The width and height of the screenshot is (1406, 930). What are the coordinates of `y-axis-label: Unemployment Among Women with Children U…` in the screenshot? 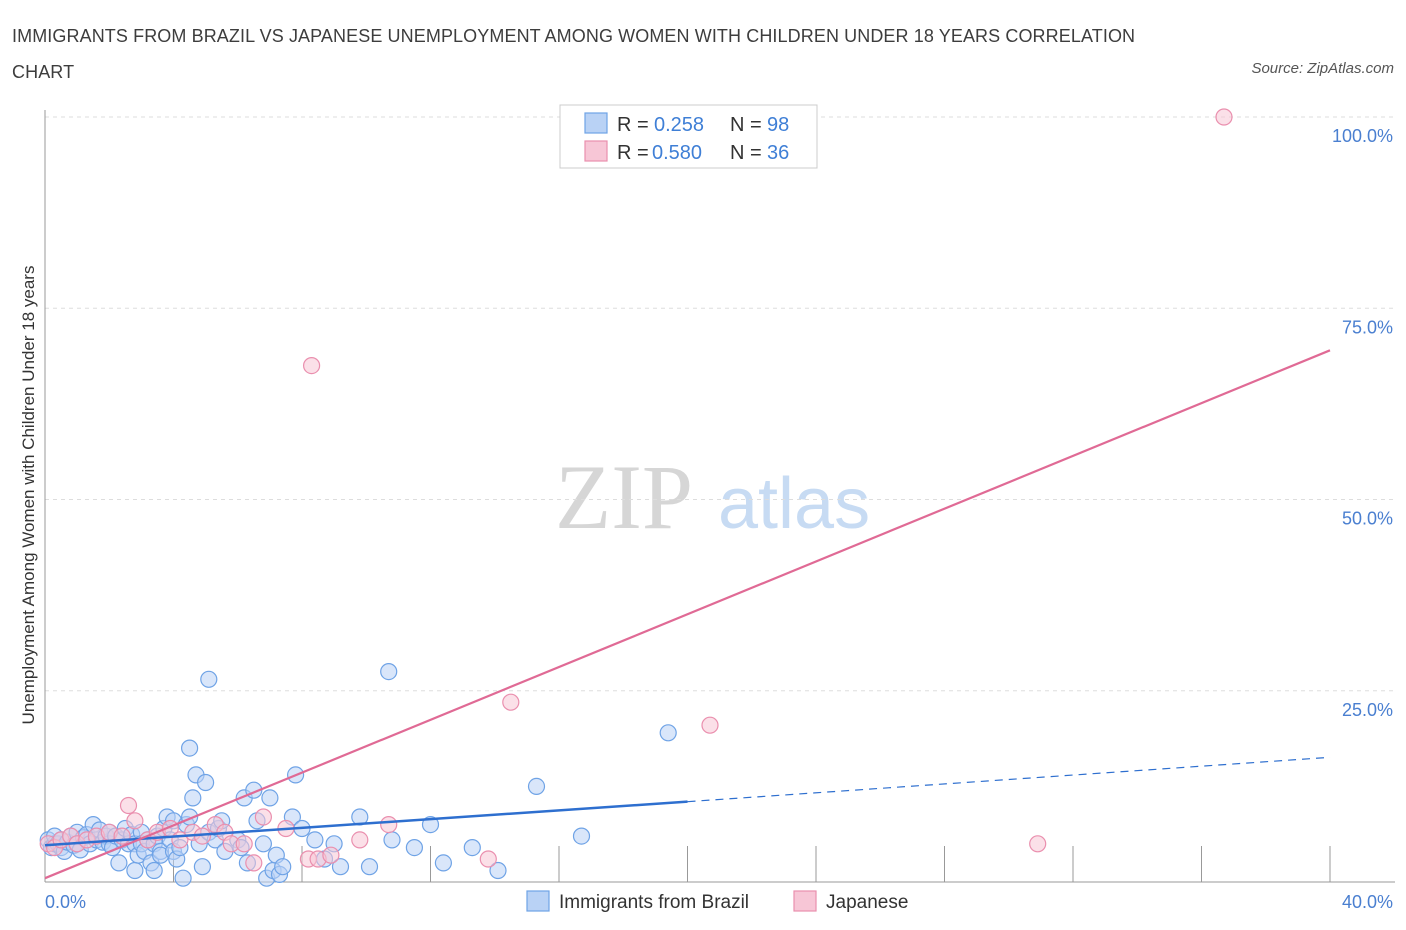 It's located at (28, 495).